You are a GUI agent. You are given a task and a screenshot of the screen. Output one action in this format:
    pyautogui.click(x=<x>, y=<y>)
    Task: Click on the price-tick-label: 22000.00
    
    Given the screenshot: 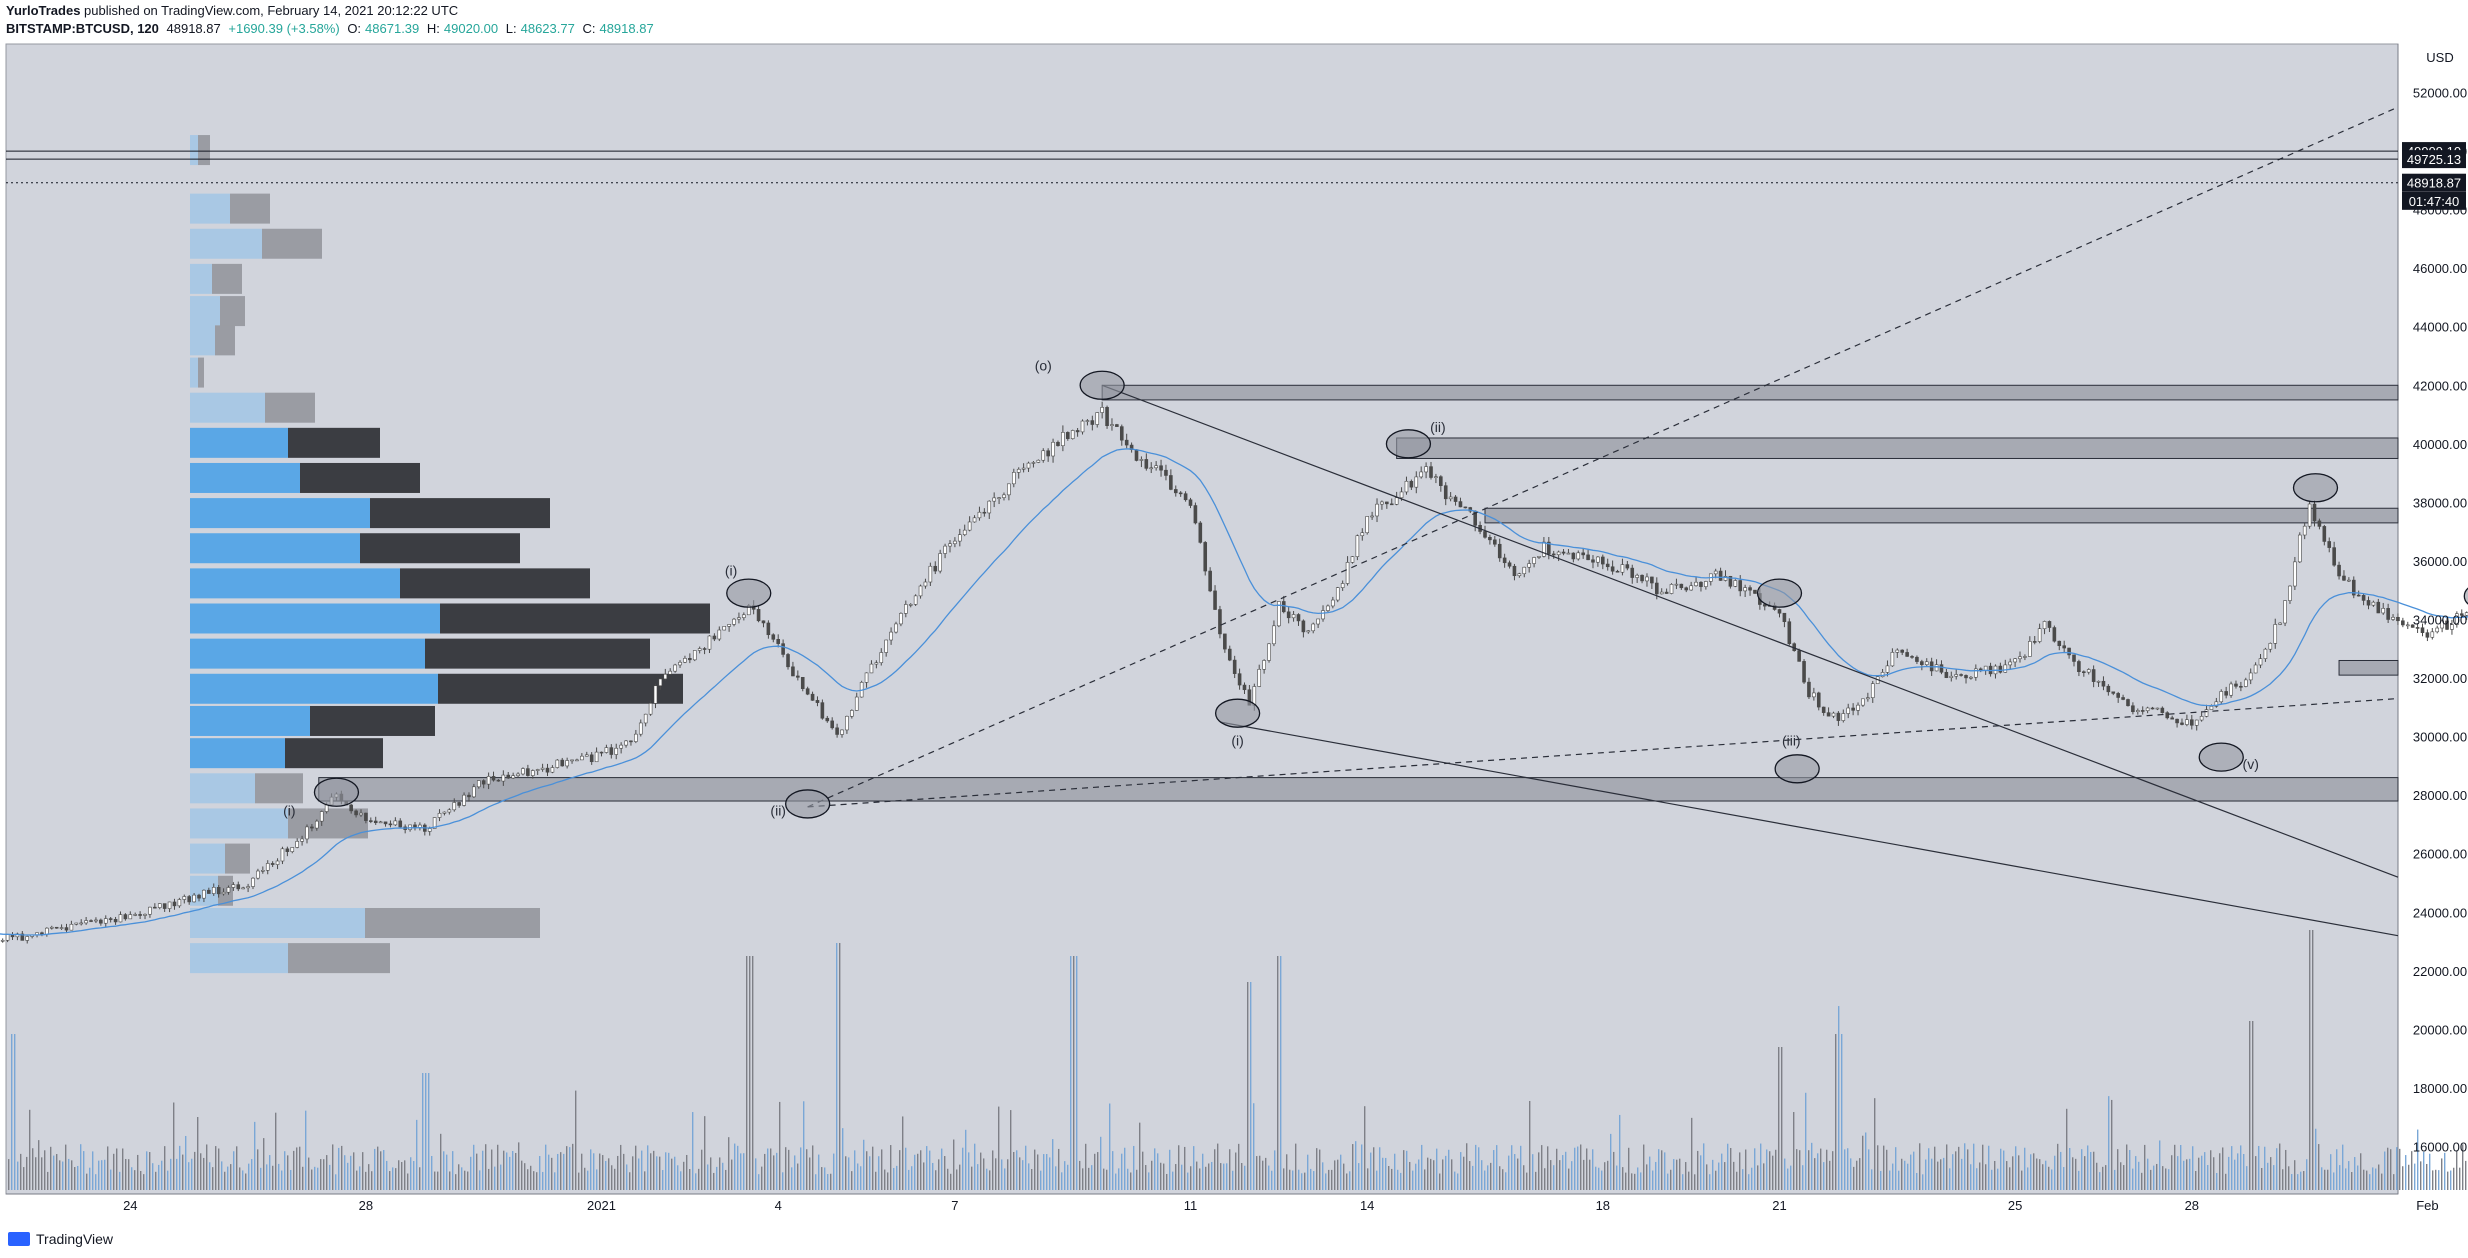 What is the action you would take?
    pyautogui.click(x=2440, y=971)
    